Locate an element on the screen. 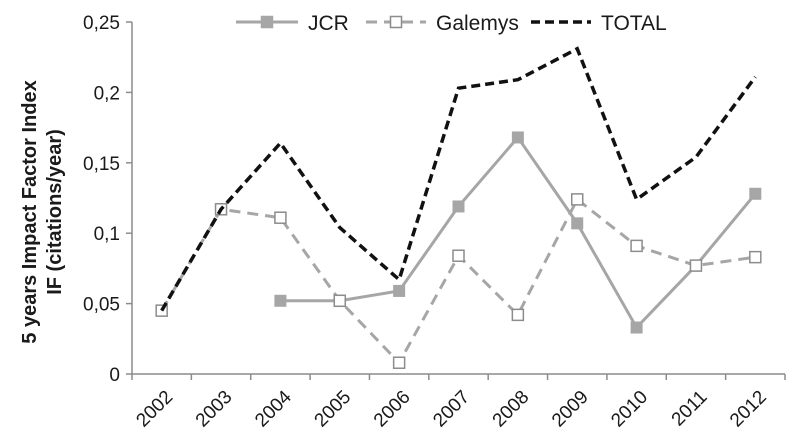 The height and width of the screenshot is (439, 800). y-tick-label: 0,15 is located at coordinates (101, 164).